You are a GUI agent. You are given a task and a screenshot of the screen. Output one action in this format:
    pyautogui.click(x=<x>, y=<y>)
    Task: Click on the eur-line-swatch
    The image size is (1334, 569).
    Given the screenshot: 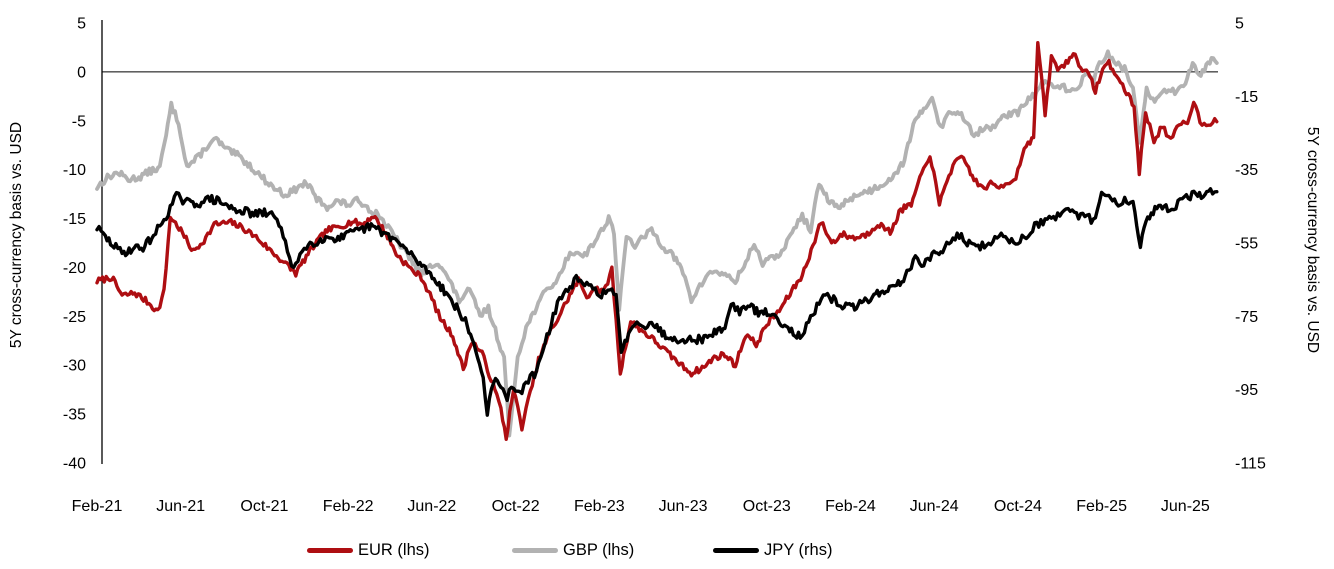 What is the action you would take?
    pyautogui.click(x=330, y=550)
    